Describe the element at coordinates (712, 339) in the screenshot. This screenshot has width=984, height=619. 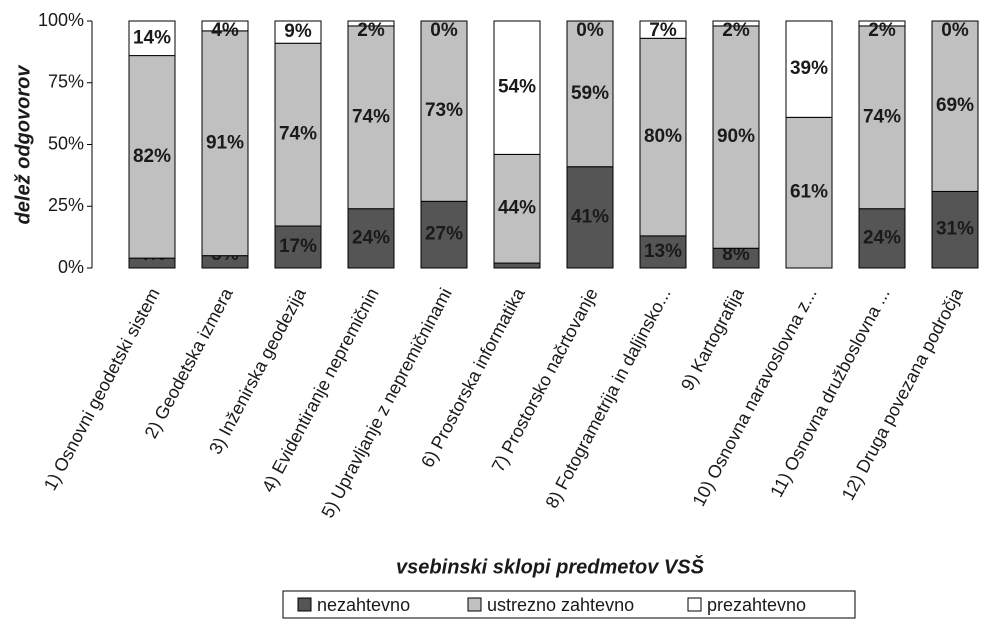
I see `x-tick-label: 9) Kartografija` at that location.